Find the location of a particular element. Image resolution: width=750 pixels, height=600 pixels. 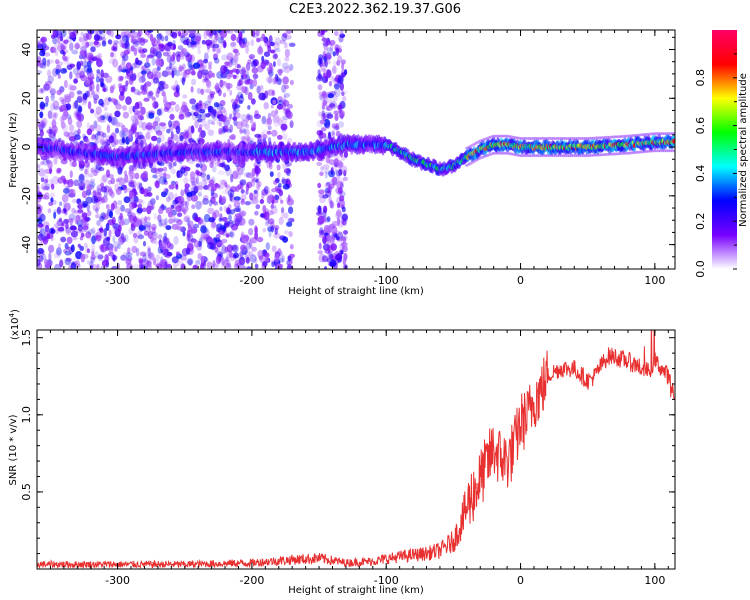

spectrogram-y-label: Frequency (Hz) is located at coordinates (13, 150).